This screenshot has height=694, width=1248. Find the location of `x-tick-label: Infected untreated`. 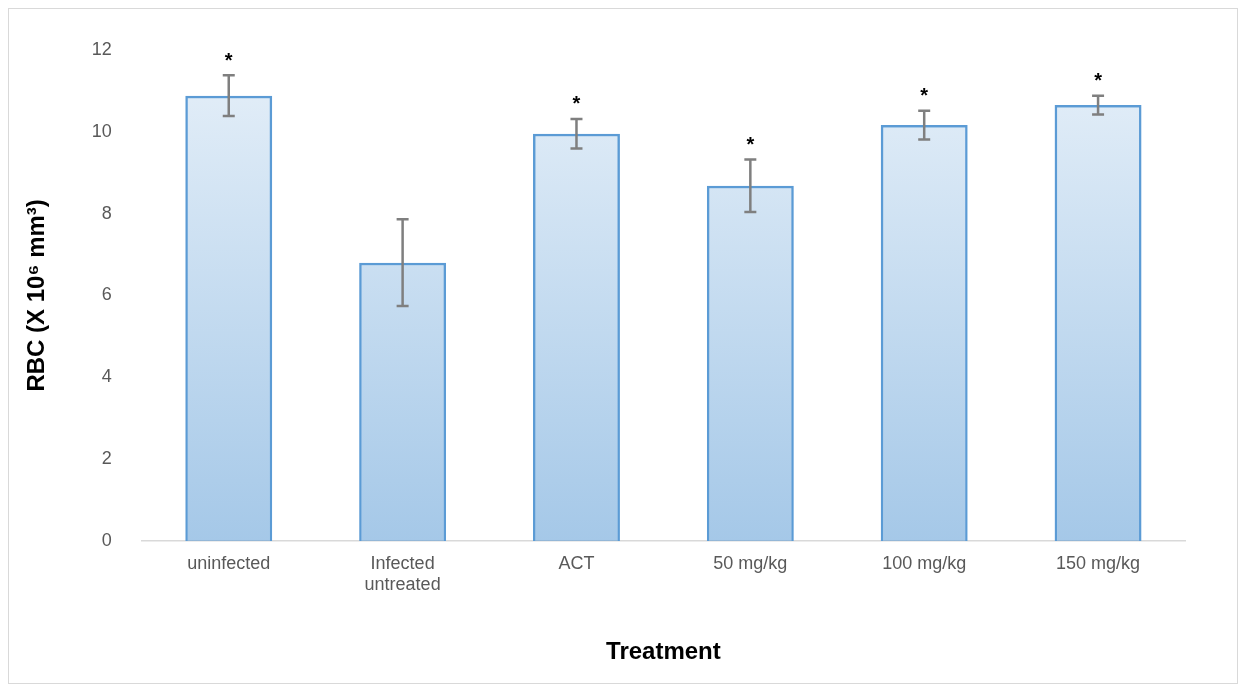

x-tick-label: Infected untreated is located at coordinates (402, 573).